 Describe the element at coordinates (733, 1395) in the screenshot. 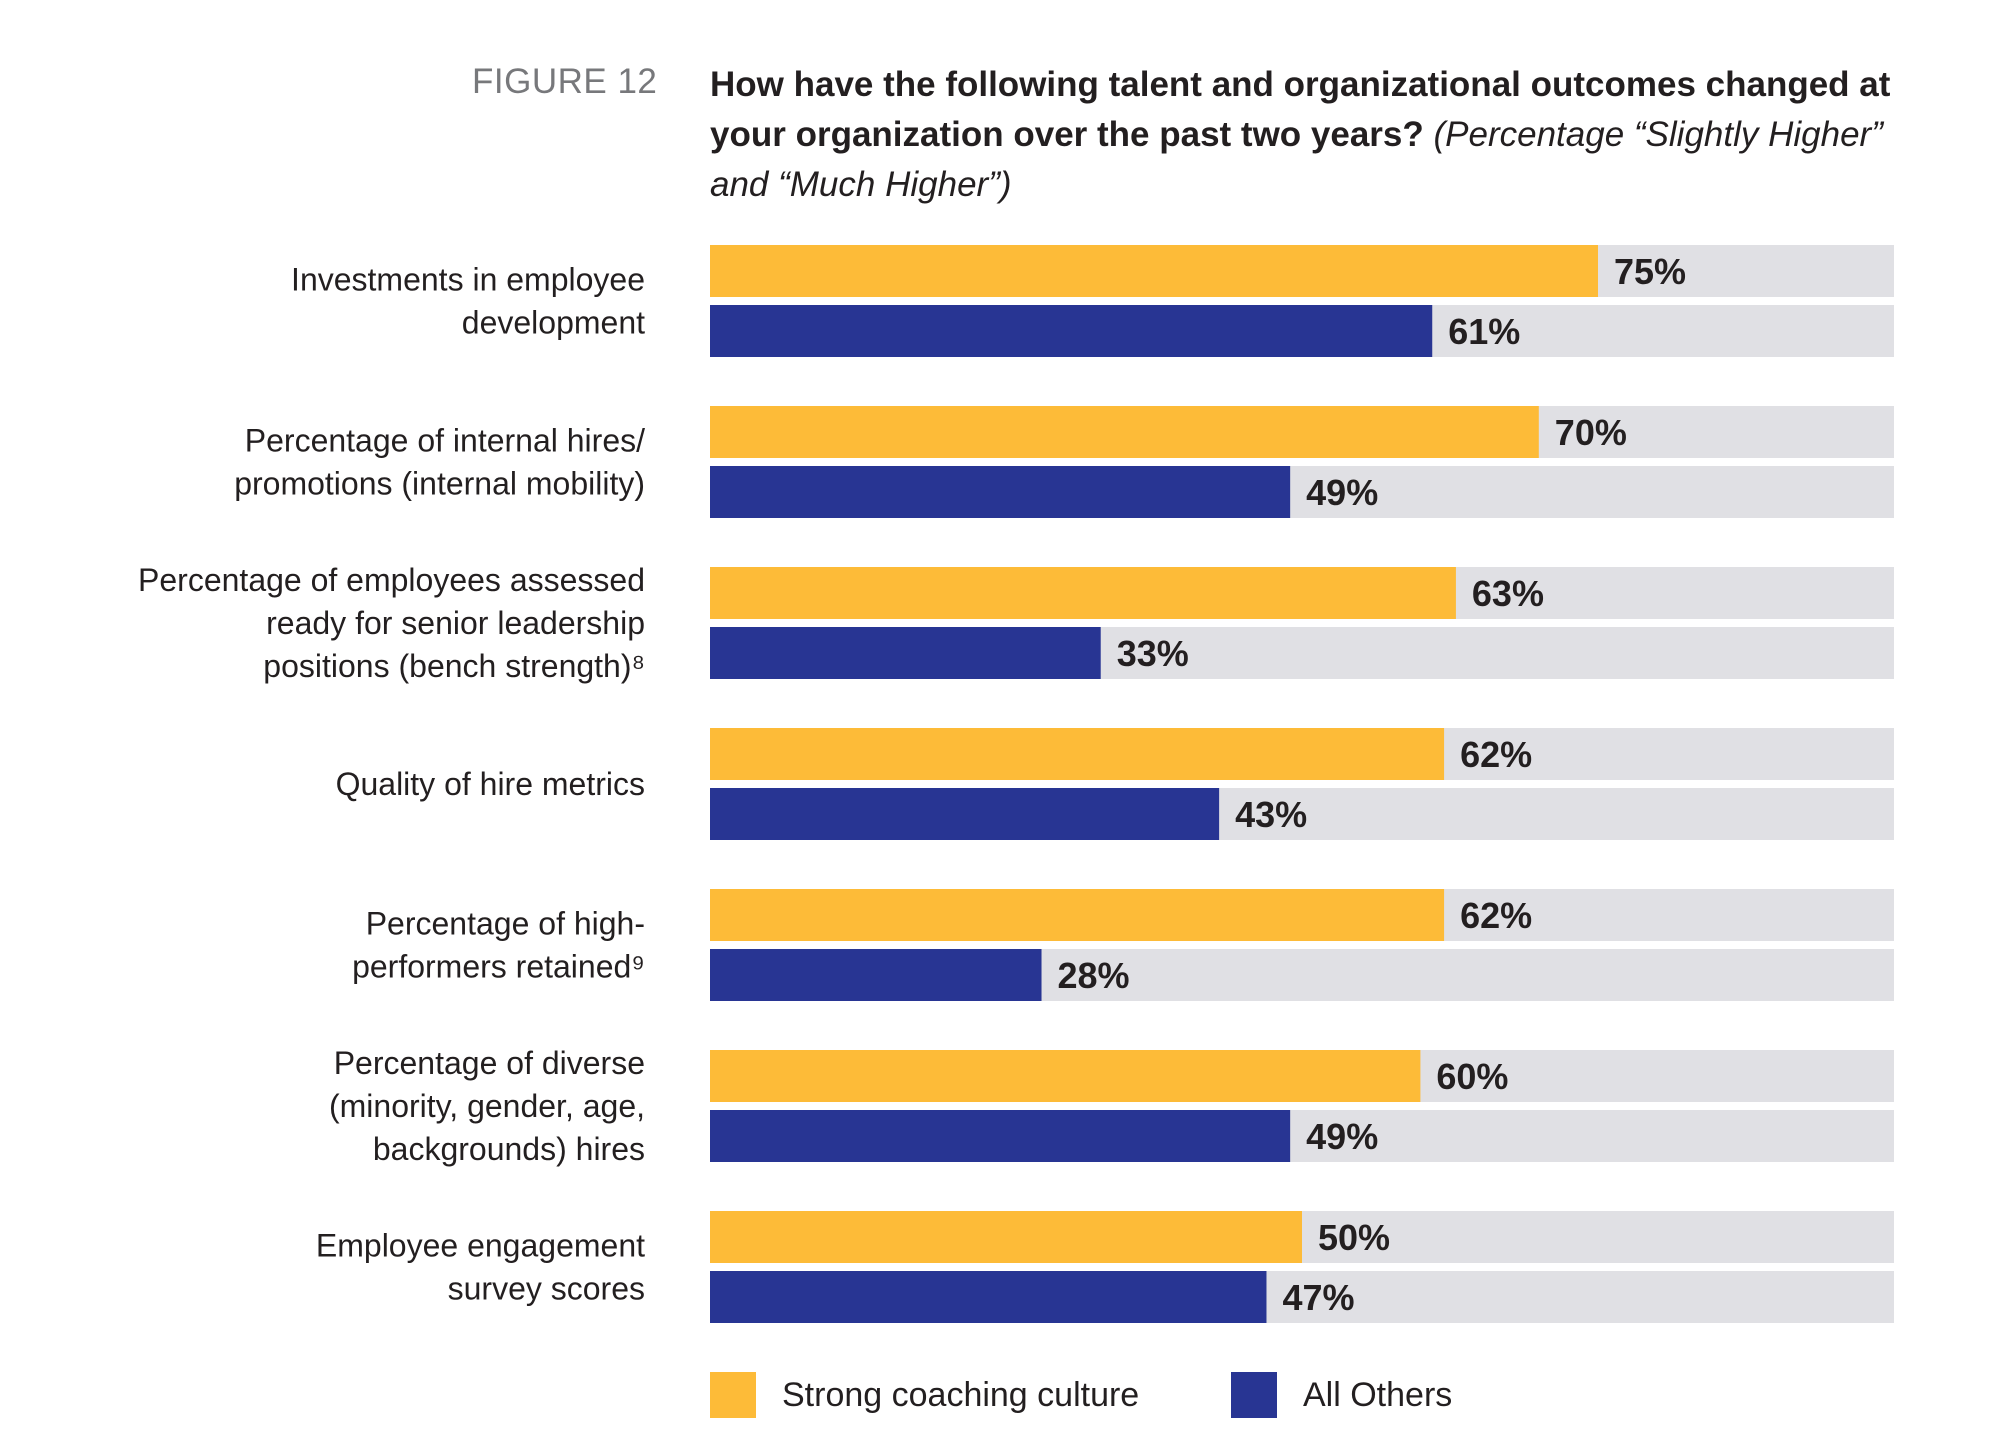

I see `legend-swatch-strong` at that location.